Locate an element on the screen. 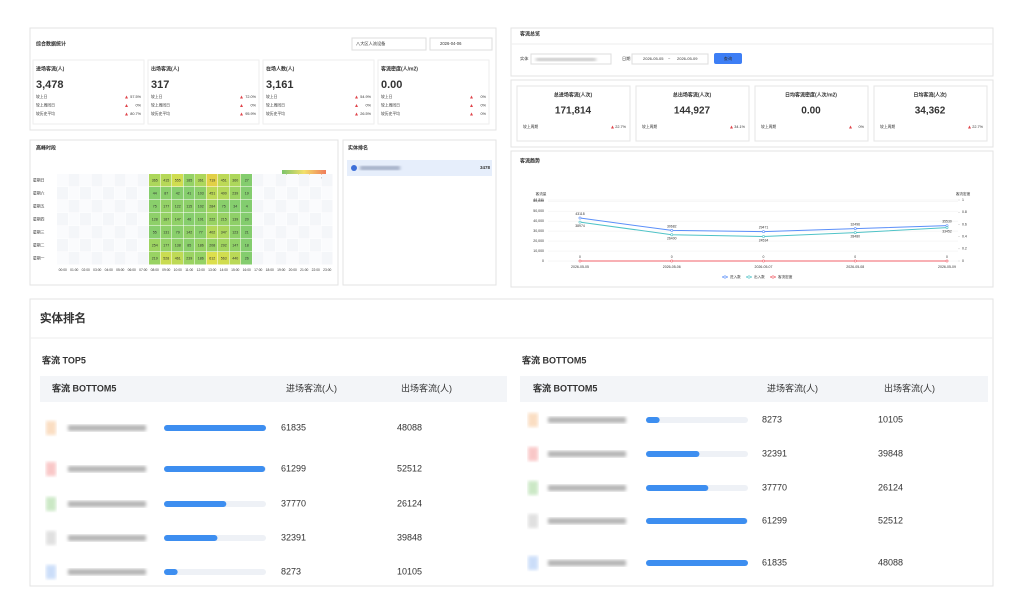 This screenshot has height=614, width=1023. bar-track is located at coordinates (697, 420).